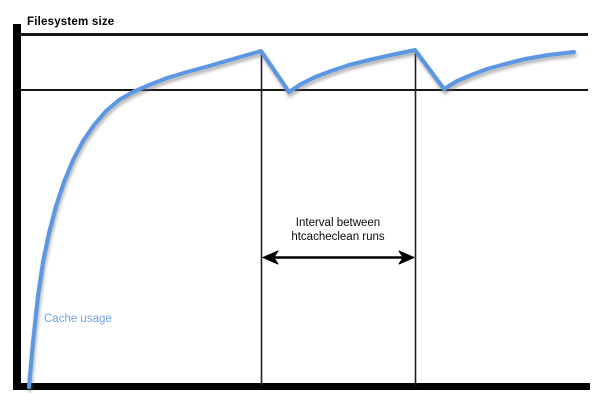 The image size is (600, 406). I want to click on clean-threshold-line, so click(304, 90).